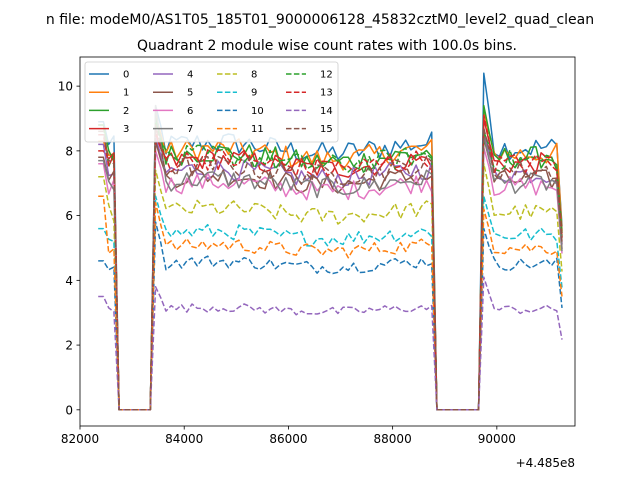  What do you see at coordinates (190, 93) in the screenshot?
I see `legend-label-5: 5` at bounding box center [190, 93].